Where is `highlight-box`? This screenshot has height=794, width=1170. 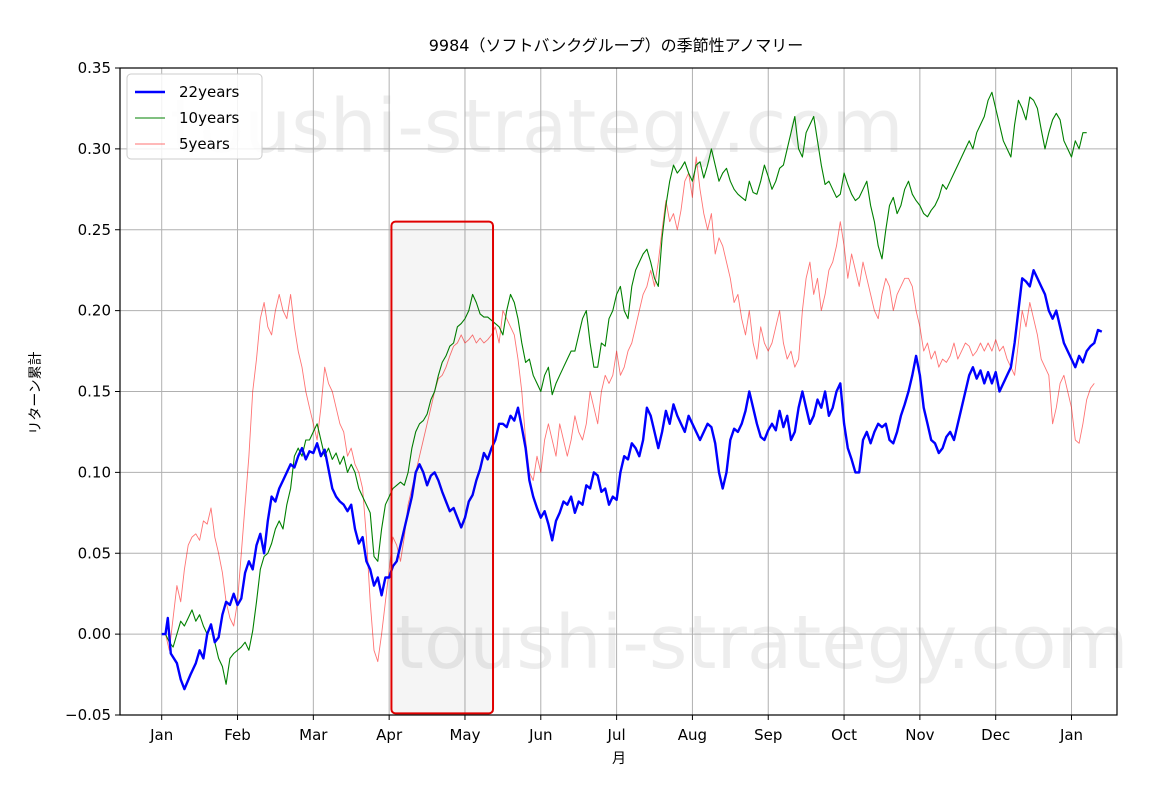
highlight-box is located at coordinates (442, 467).